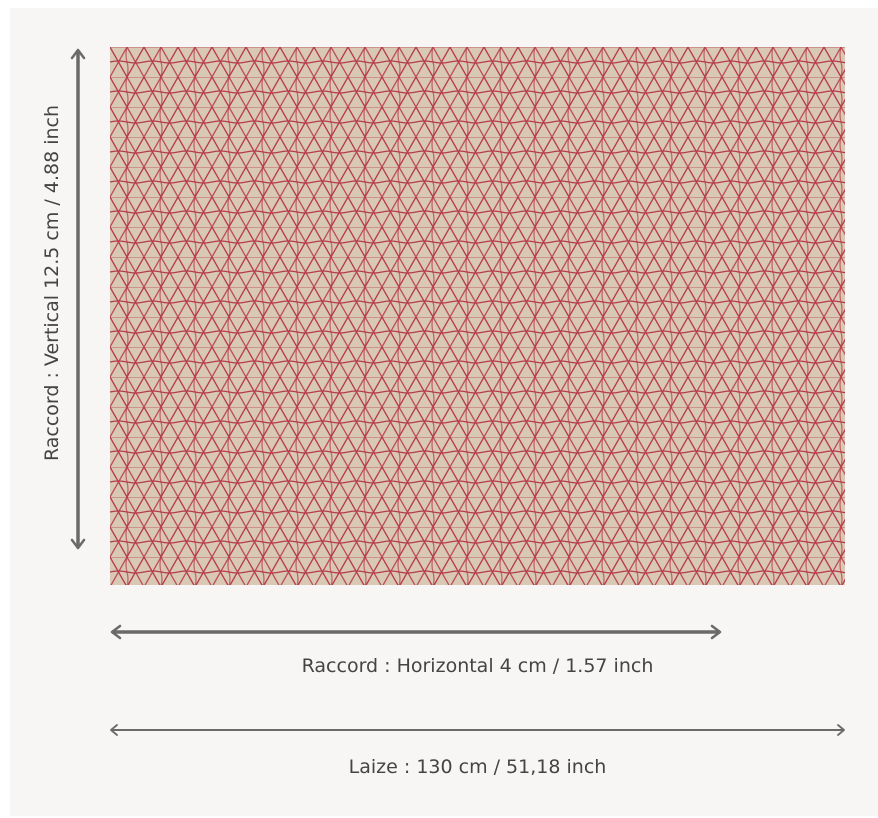 The height and width of the screenshot is (818, 878). What do you see at coordinates (477, 767) in the screenshot?
I see `laize-label: Laize : 130 cm / 51,18 inch` at bounding box center [477, 767].